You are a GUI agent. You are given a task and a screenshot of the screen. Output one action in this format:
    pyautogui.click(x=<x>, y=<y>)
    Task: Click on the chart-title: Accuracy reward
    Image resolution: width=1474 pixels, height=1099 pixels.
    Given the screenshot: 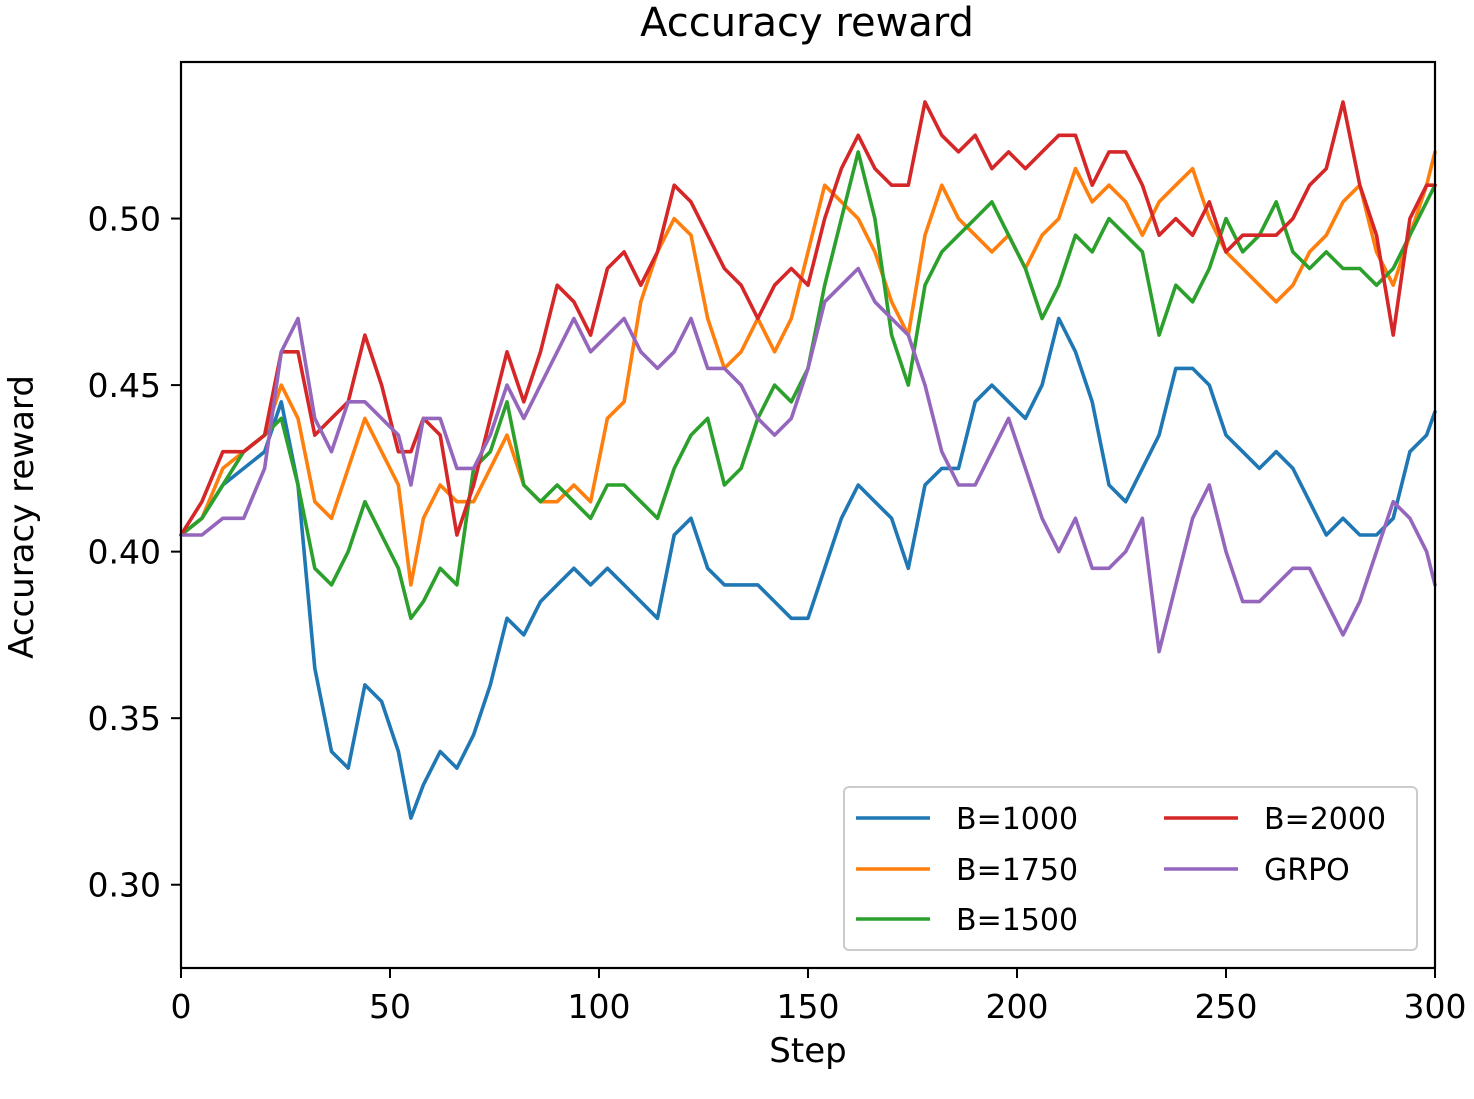 What is the action you would take?
    pyautogui.click(x=807, y=23)
    